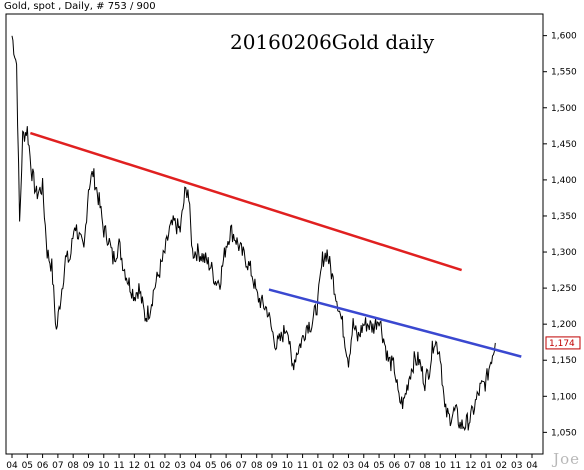 This screenshot has height=470, width=584. I want to click on y-tick-label: 1,300, so click(564, 253).